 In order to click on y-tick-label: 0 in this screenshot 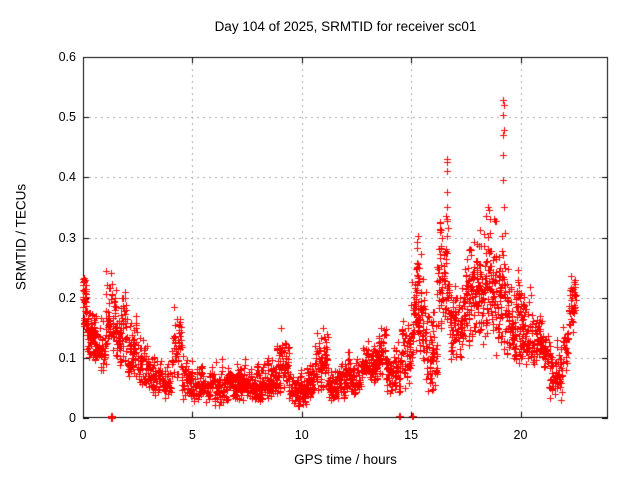, I will do `click(72, 418)`.